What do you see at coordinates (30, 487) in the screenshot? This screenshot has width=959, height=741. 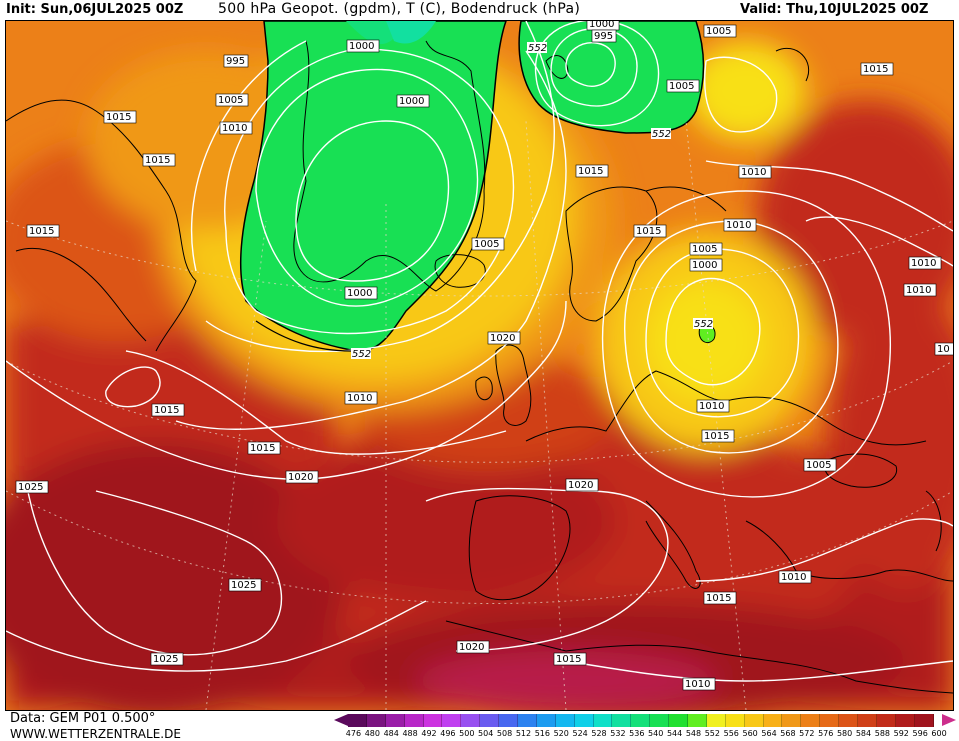 I see `svg-text: 1025` at bounding box center [30, 487].